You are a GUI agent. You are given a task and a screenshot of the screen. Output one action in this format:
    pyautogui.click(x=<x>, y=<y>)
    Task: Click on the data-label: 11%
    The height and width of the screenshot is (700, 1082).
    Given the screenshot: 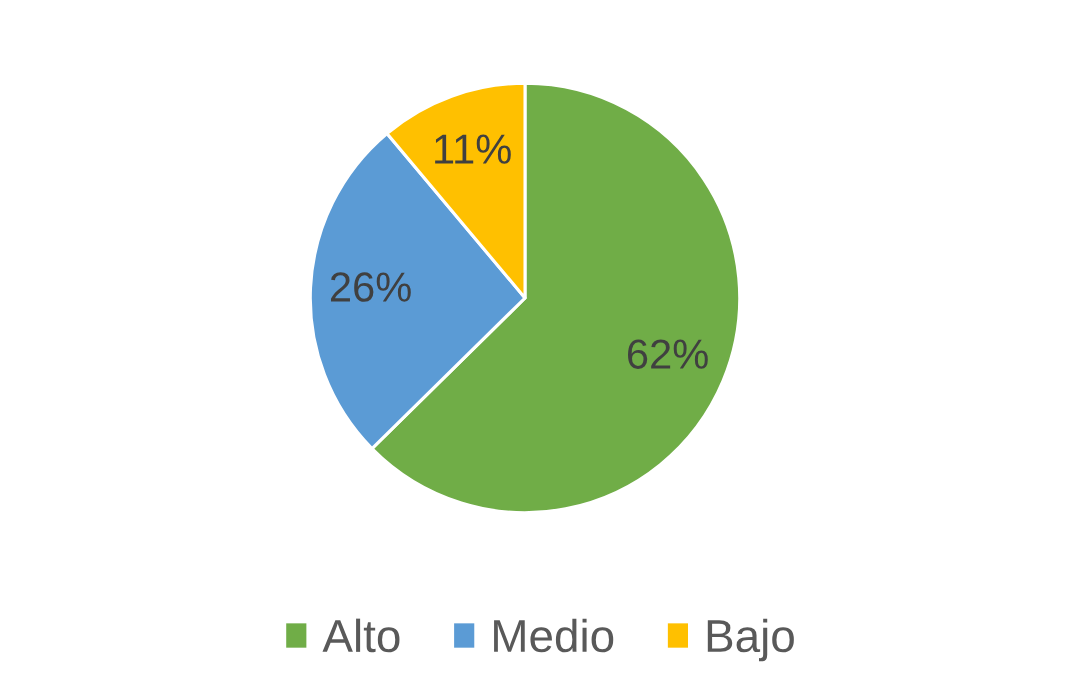 What is the action you would take?
    pyautogui.click(x=473, y=149)
    